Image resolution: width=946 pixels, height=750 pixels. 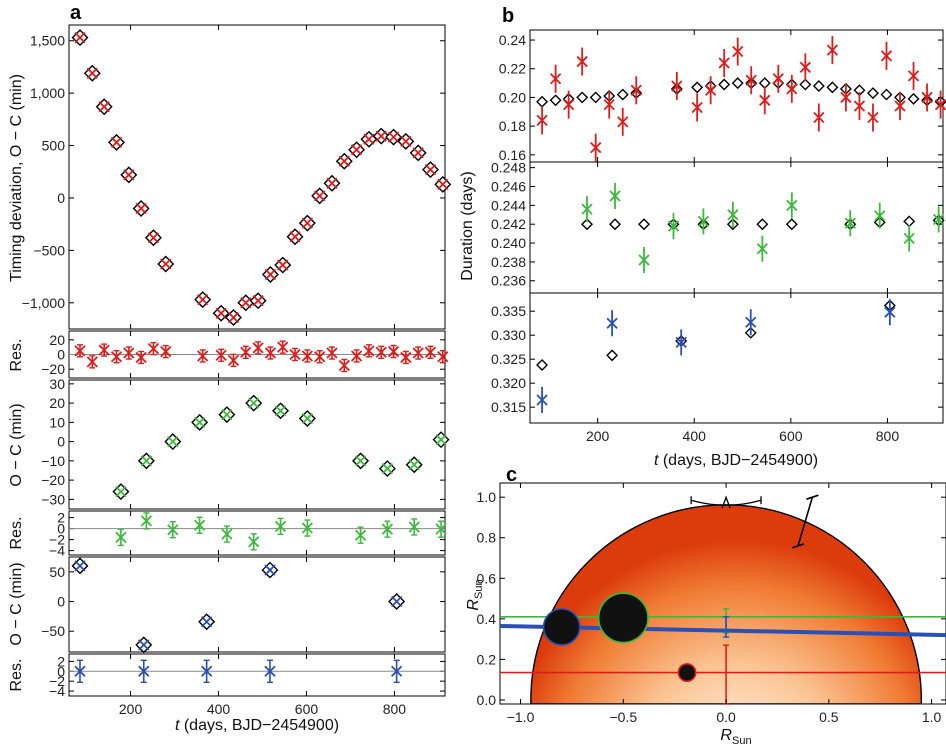 I want to click on x-tick-label: 1.0, so click(x=932, y=717).